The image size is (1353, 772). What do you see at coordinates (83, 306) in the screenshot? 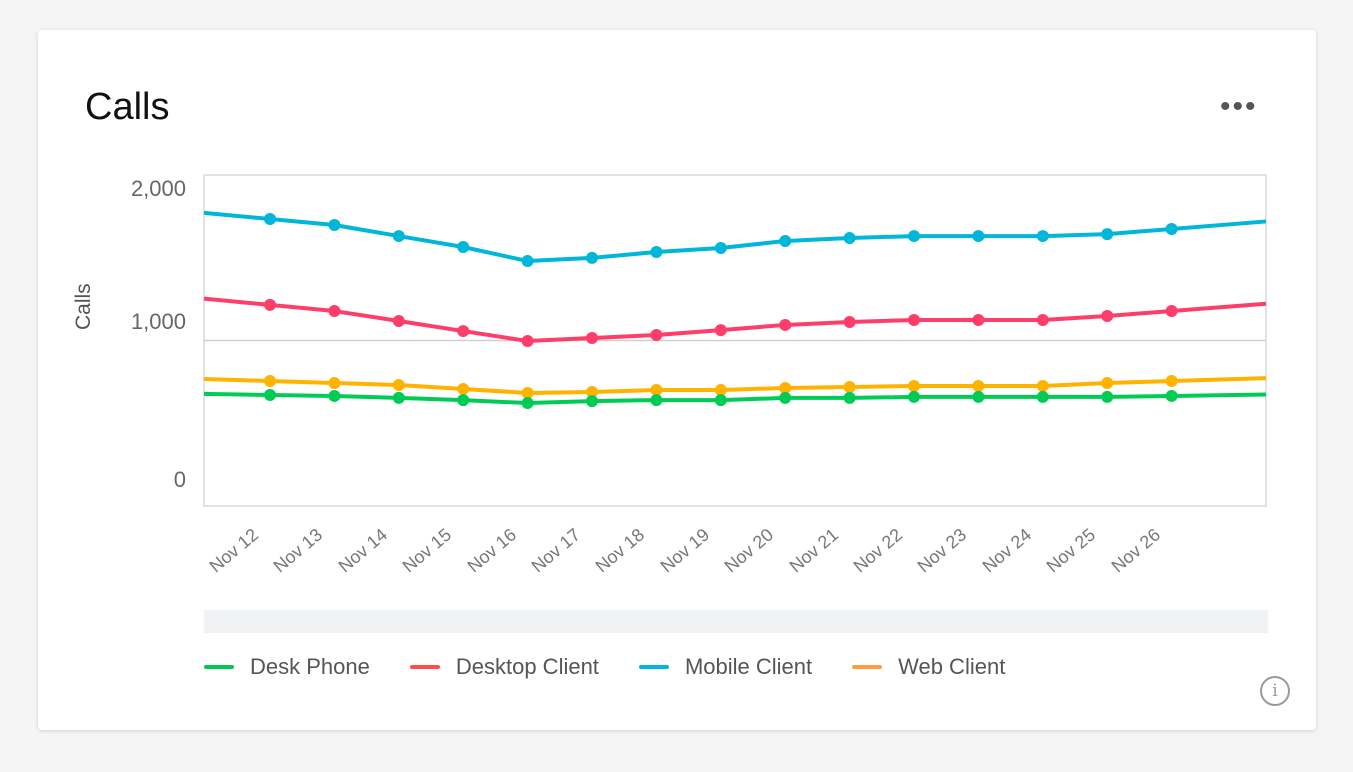
I see `y-axis-title: Calls` at bounding box center [83, 306].